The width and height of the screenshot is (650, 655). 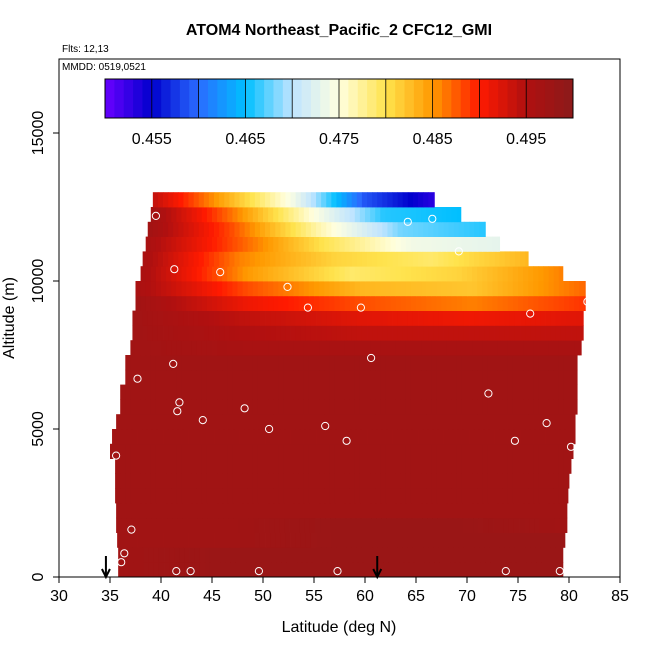 What do you see at coordinates (339, 627) in the screenshot?
I see `x-axis-label: Latitude (deg N)` at bounding box center [339, 627].